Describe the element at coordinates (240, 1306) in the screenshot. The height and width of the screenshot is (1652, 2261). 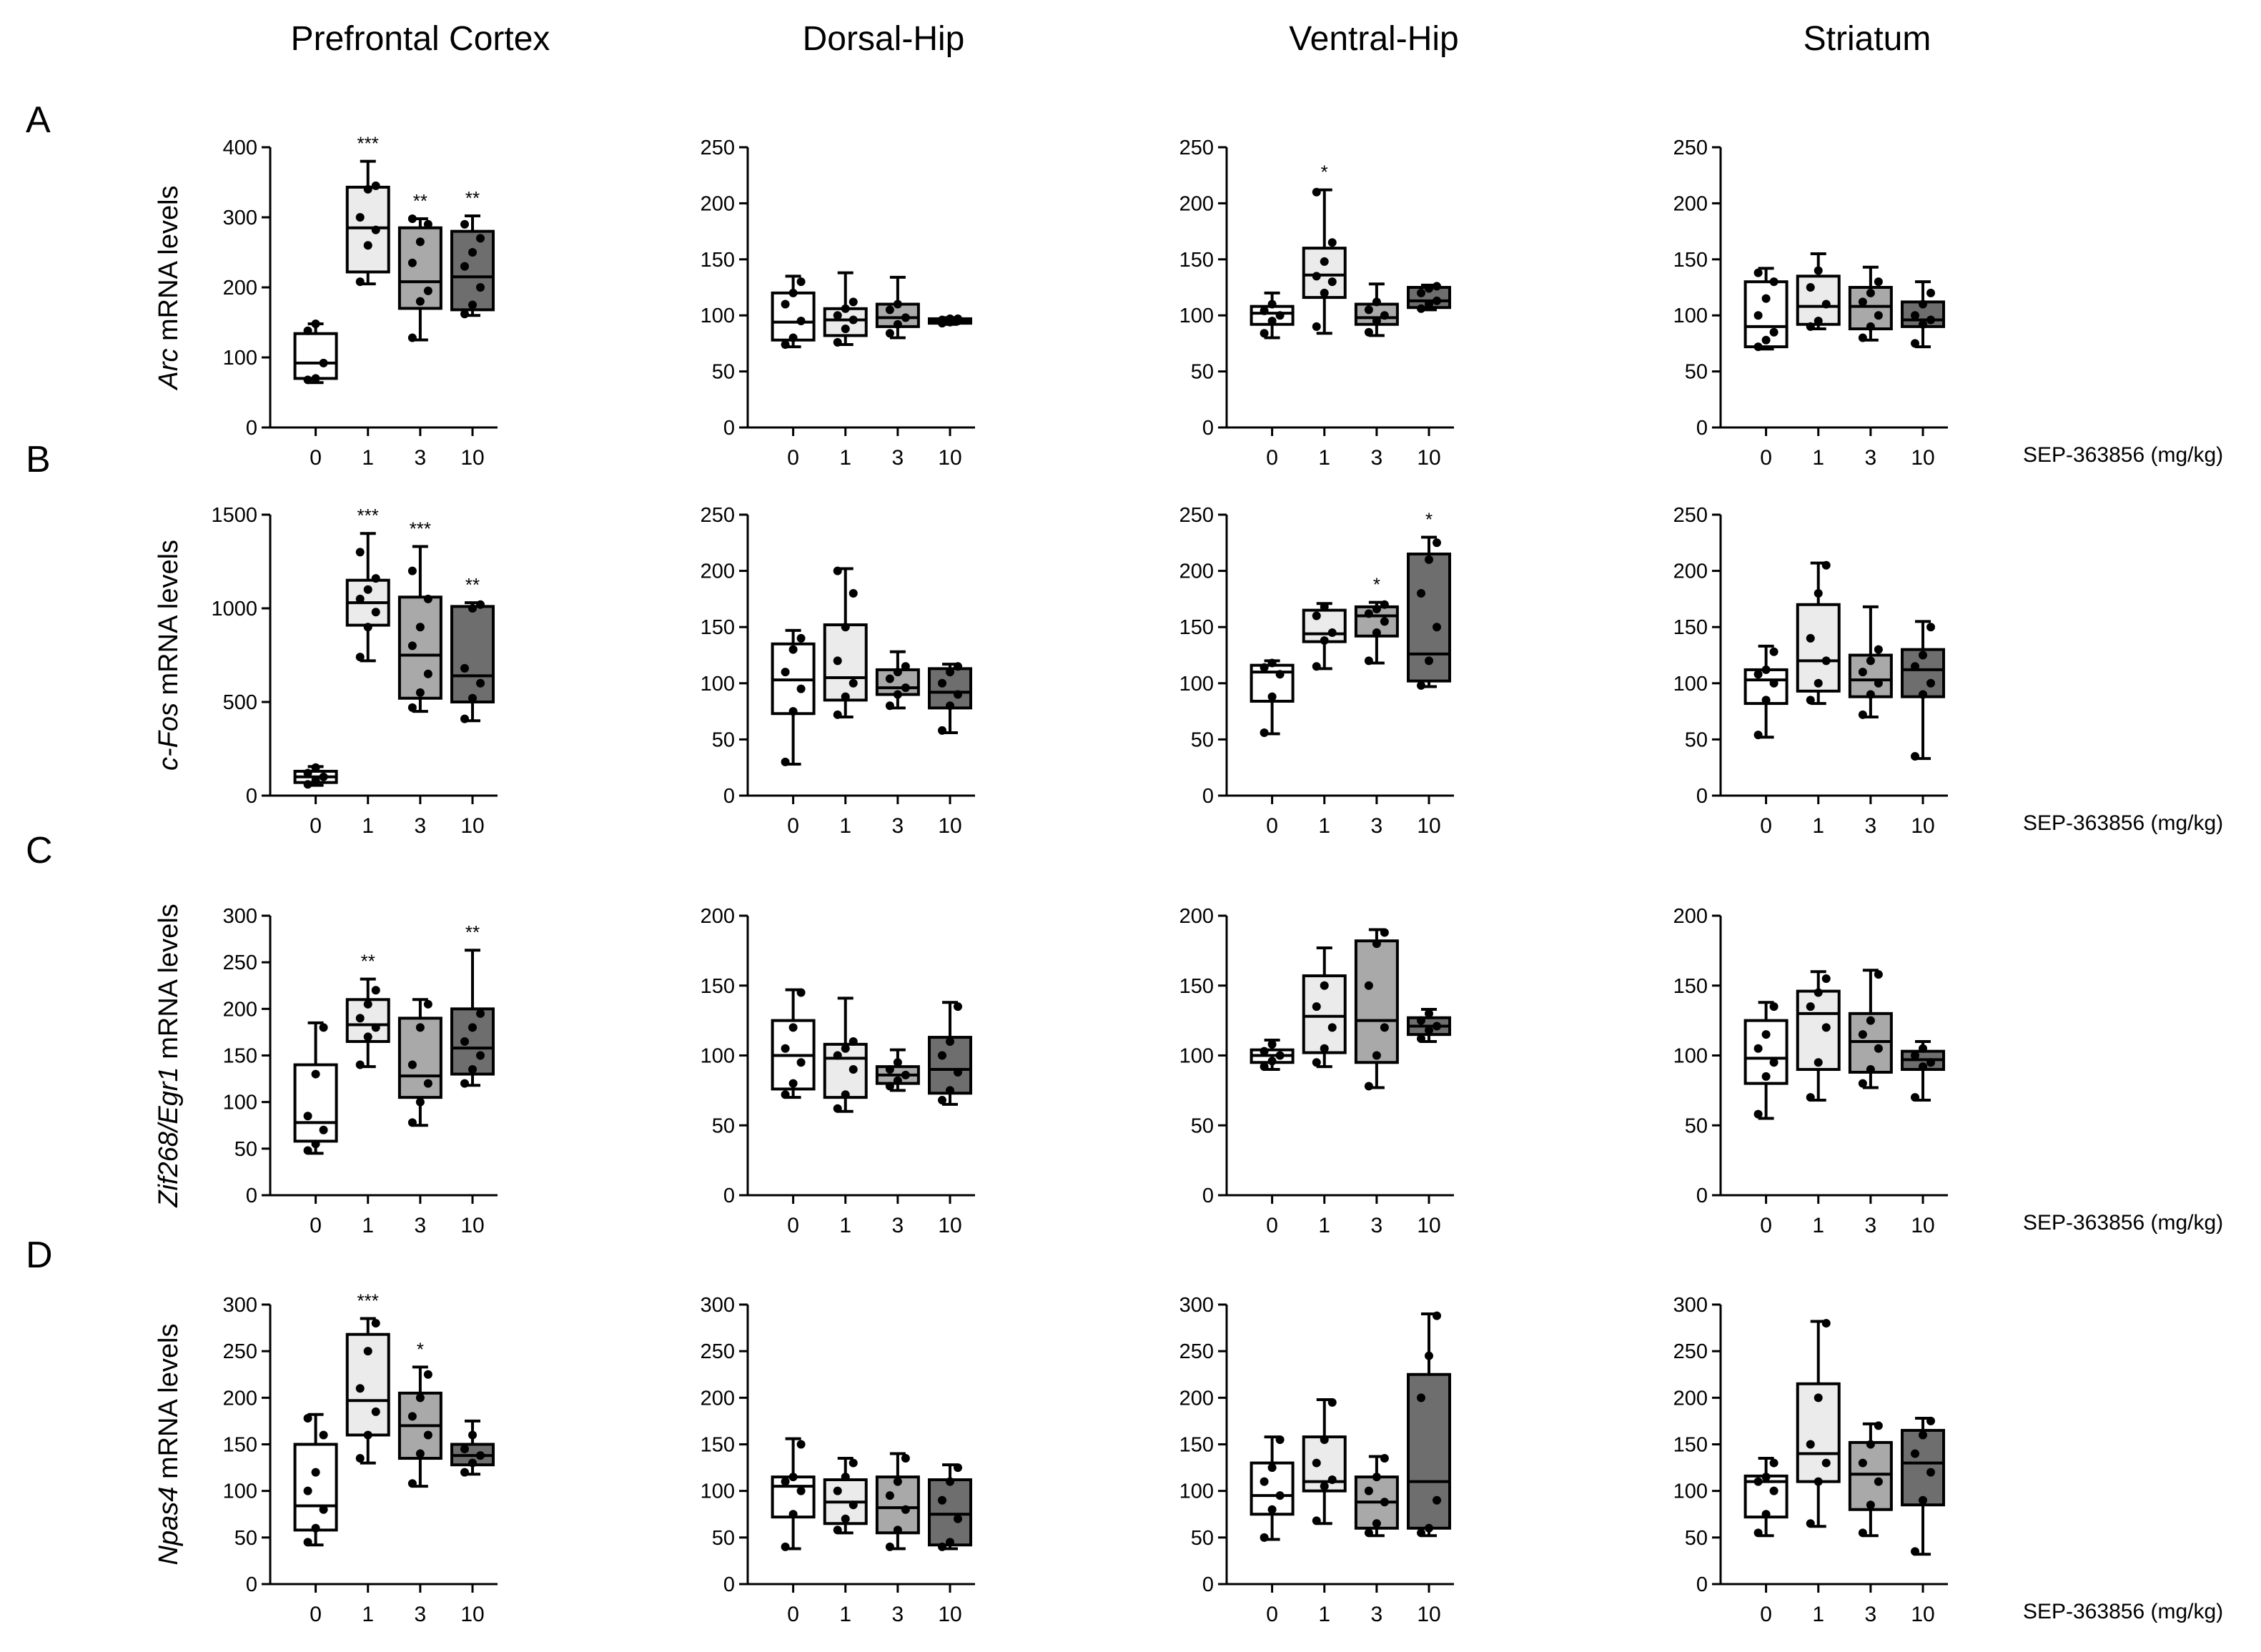
I see `y-tick-label: 300` at that location.